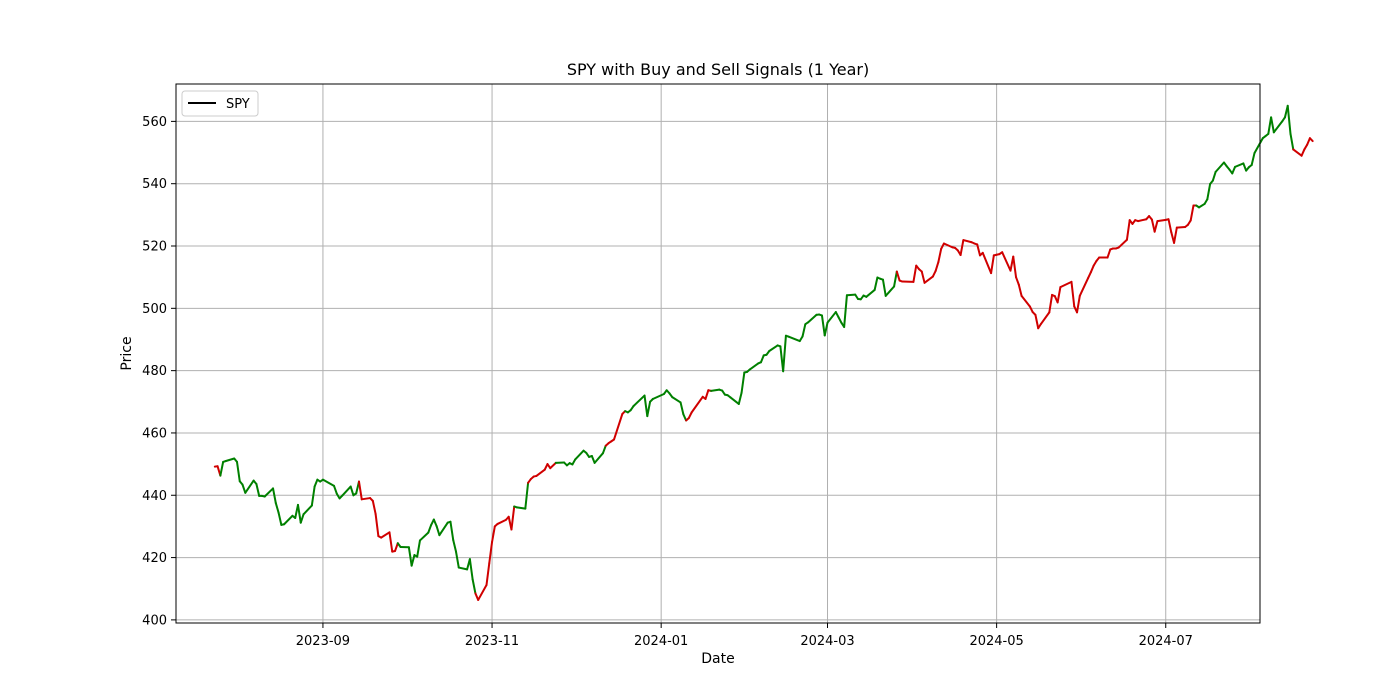  Describe the element at coordinates (718, 69) in the screenshot. I see `chart-title: SPY with Buy and Sell Signals (1 Year)` at that location.